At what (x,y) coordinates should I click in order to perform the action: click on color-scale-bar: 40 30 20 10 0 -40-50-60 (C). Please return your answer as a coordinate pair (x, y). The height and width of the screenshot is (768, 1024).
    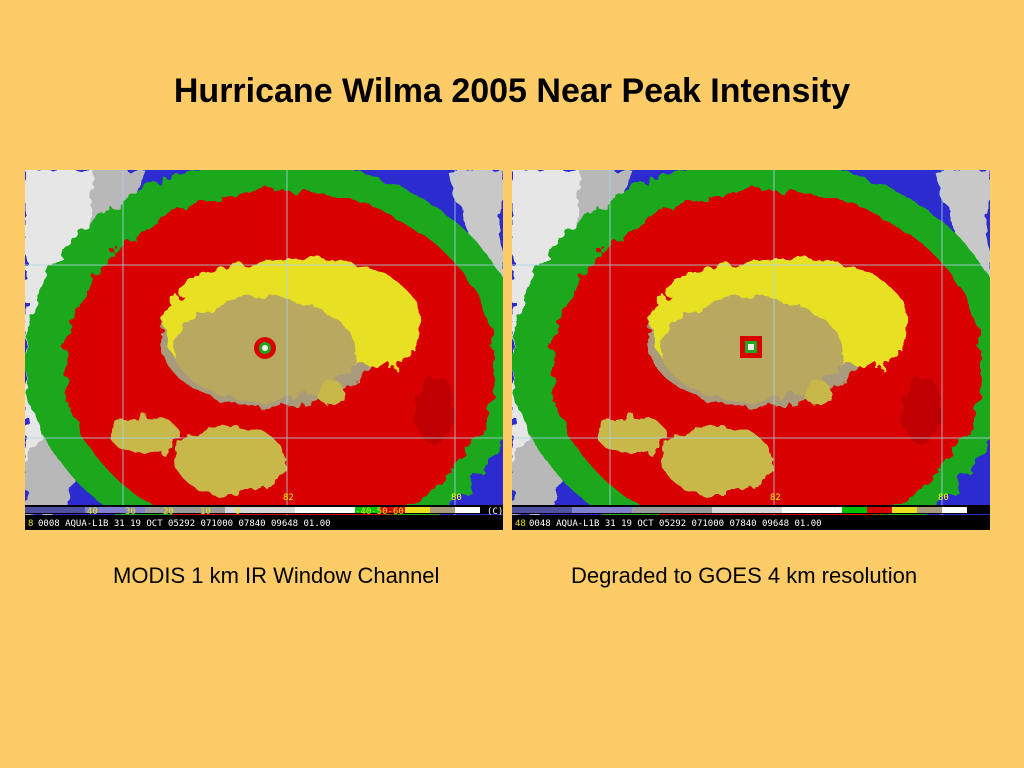
    Looking at the image, I should click on (264, 511).